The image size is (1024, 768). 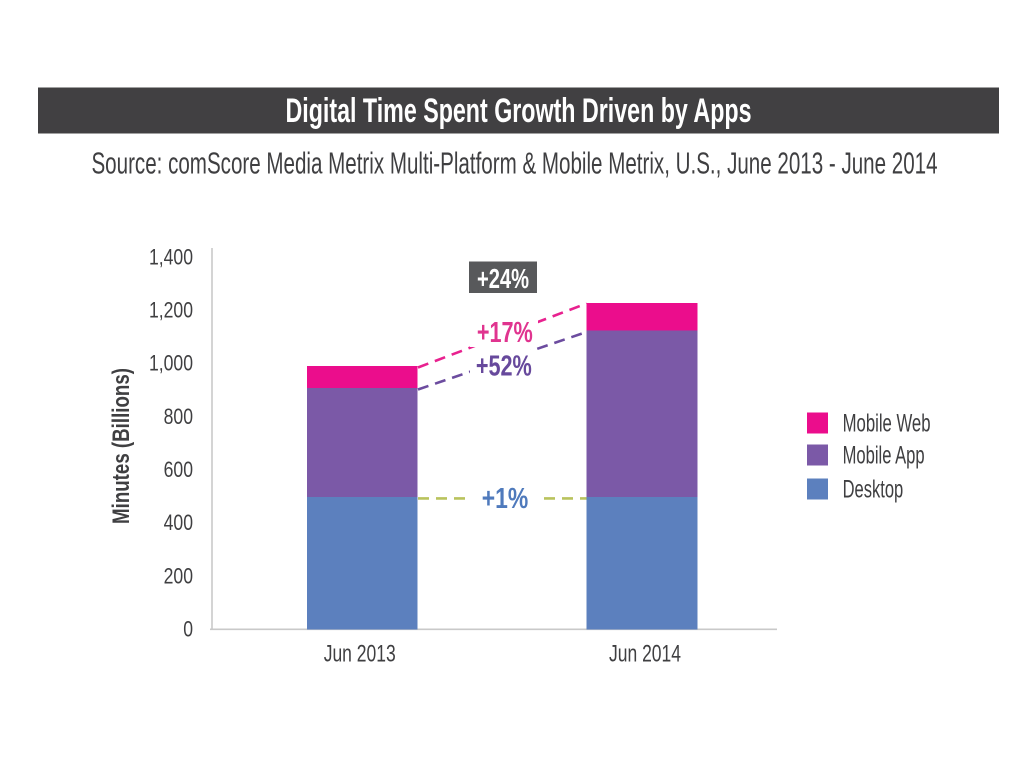 I want to click on svg-text: Mobile App, so click(x=884, y=455).